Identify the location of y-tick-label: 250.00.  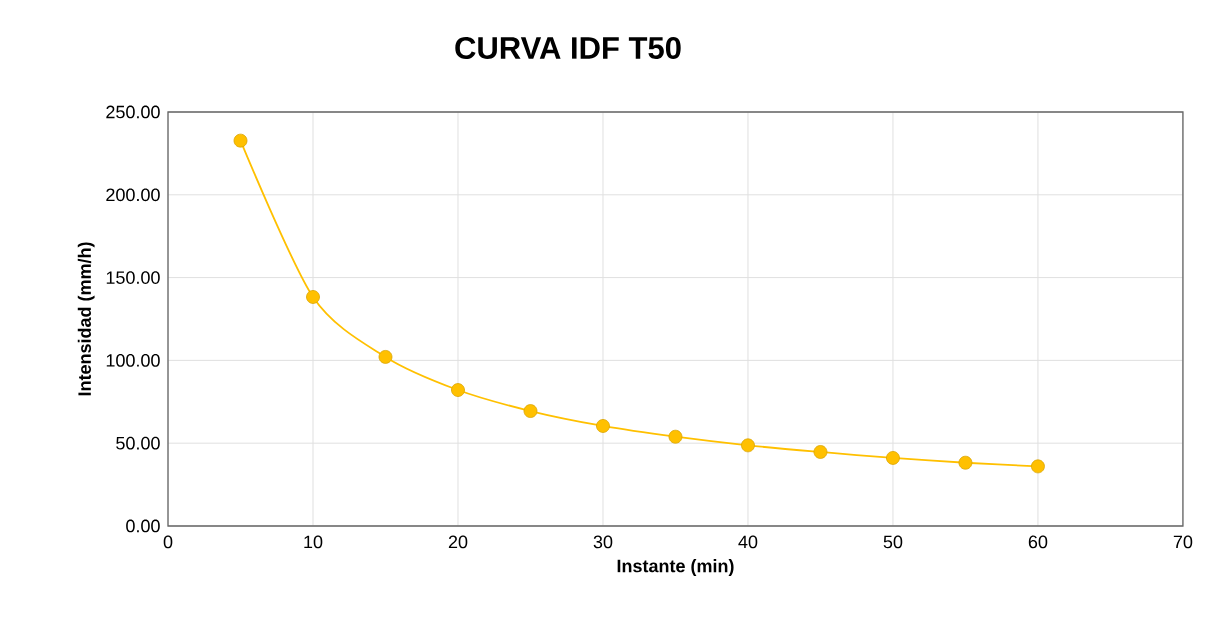
(133, 112).